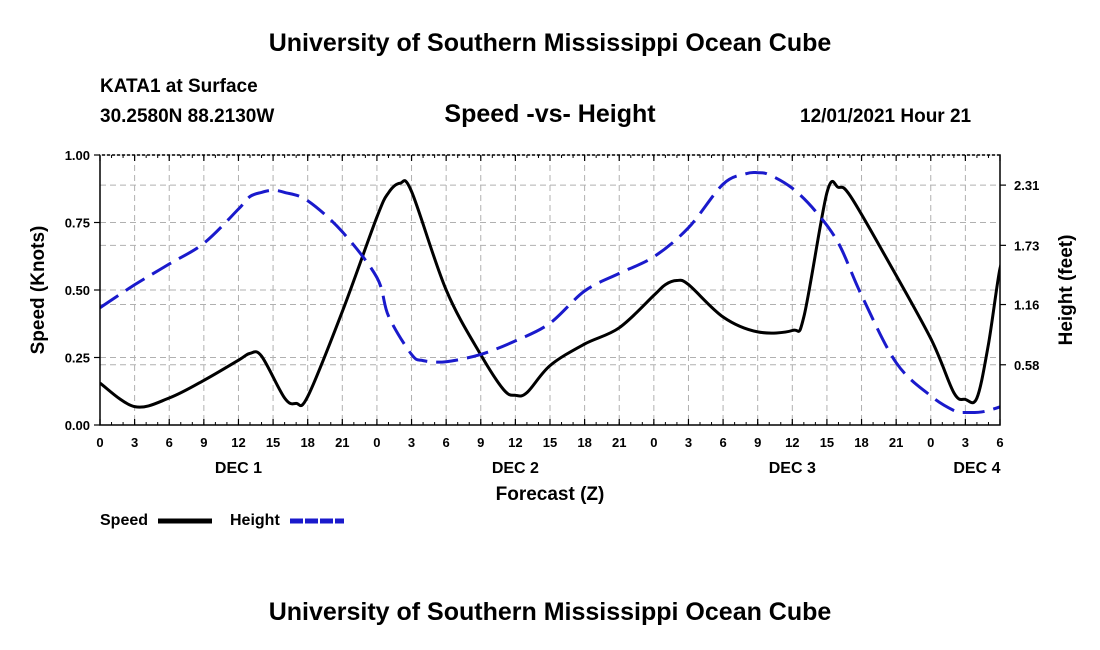 The height and width of the screenshot is (650, 1100). I want to click on y2-tick-label: 1.16, so click(1026, 305).